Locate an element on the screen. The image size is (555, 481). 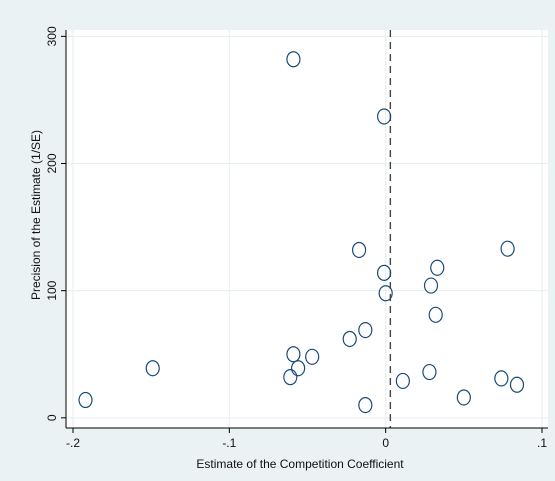
x-ticks: -.2 -.1 0 .1 is located at coordinates (306, 439).